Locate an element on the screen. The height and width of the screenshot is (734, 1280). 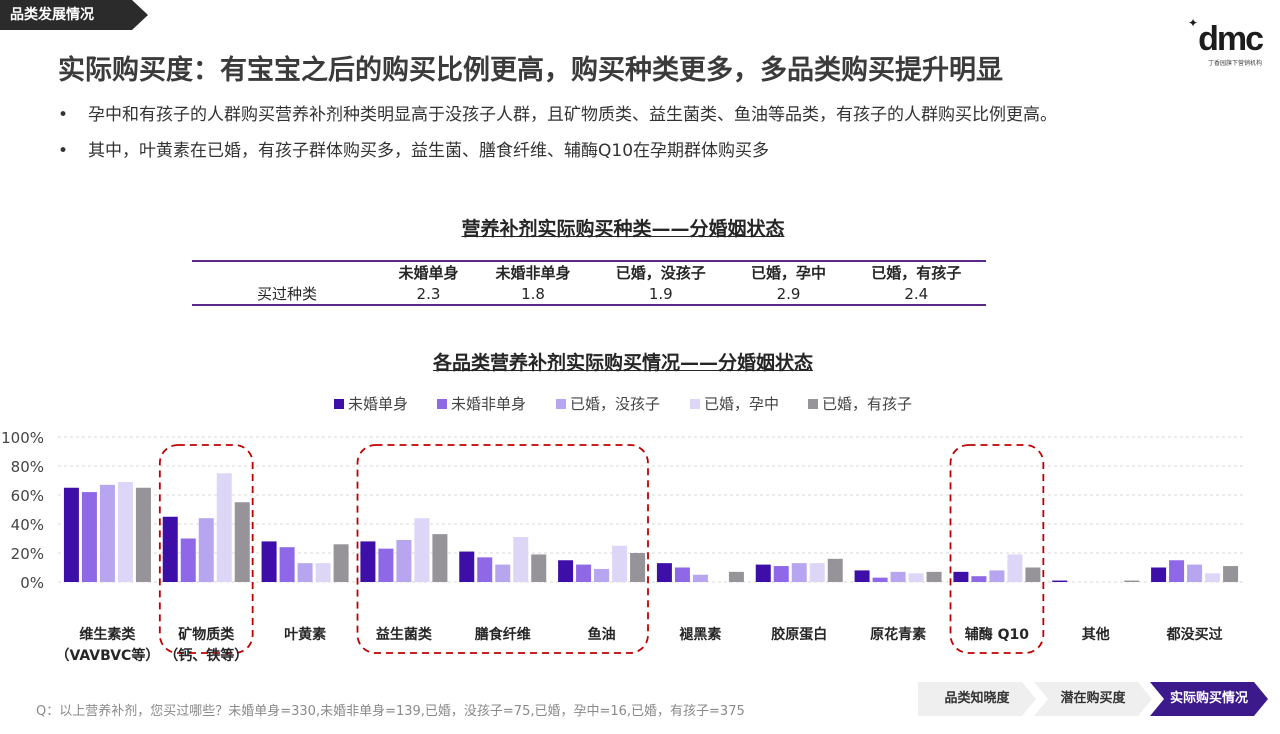
logo-mark: dmc is located at coordinates (1231, 39).